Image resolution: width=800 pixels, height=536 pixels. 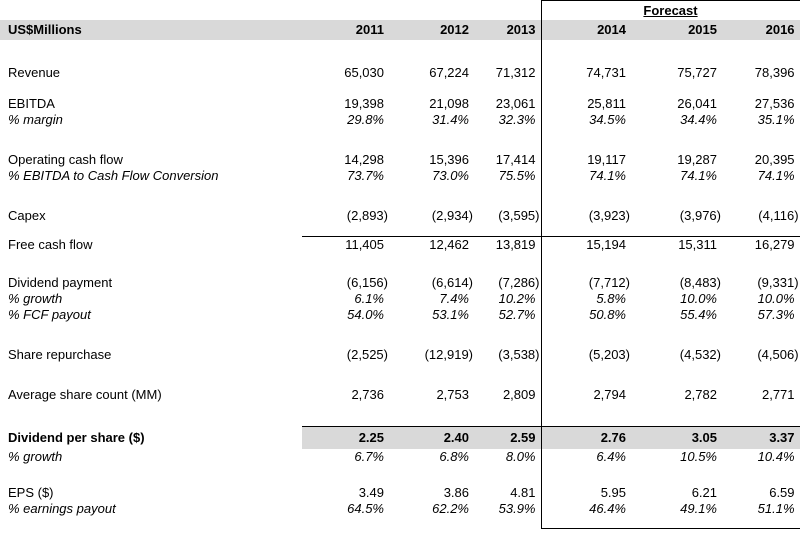 What do you see at coordinates (452, 394) in the screenshot?
I see `value-cell: 2,753` at bounding box center [452, 394].